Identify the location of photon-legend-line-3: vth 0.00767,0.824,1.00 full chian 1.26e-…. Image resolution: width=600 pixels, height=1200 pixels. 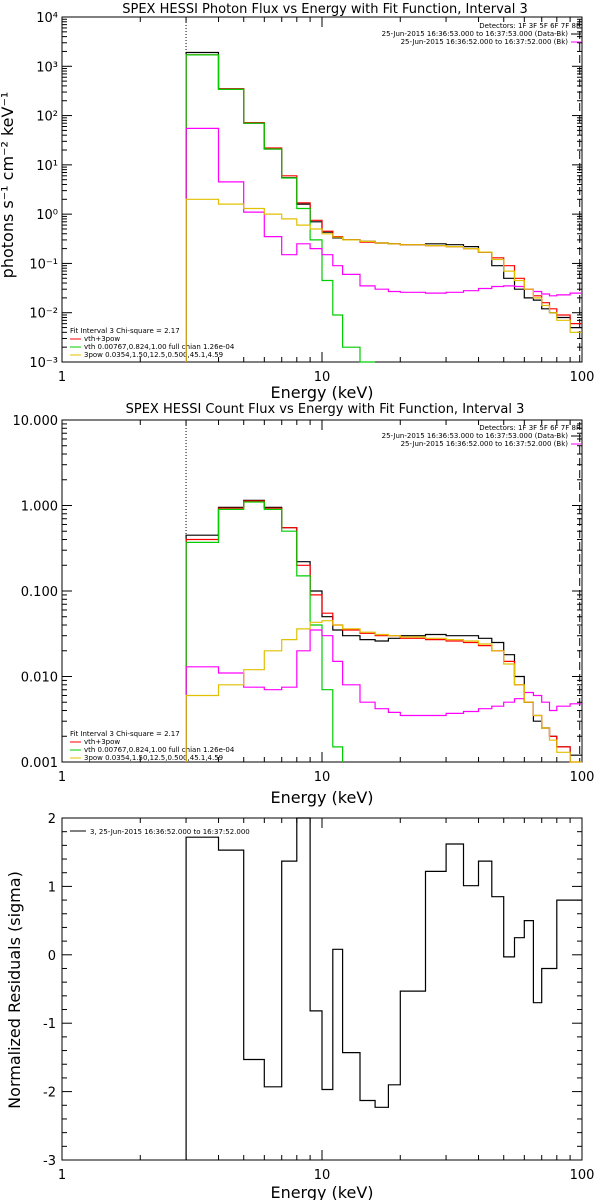
(159, 347).